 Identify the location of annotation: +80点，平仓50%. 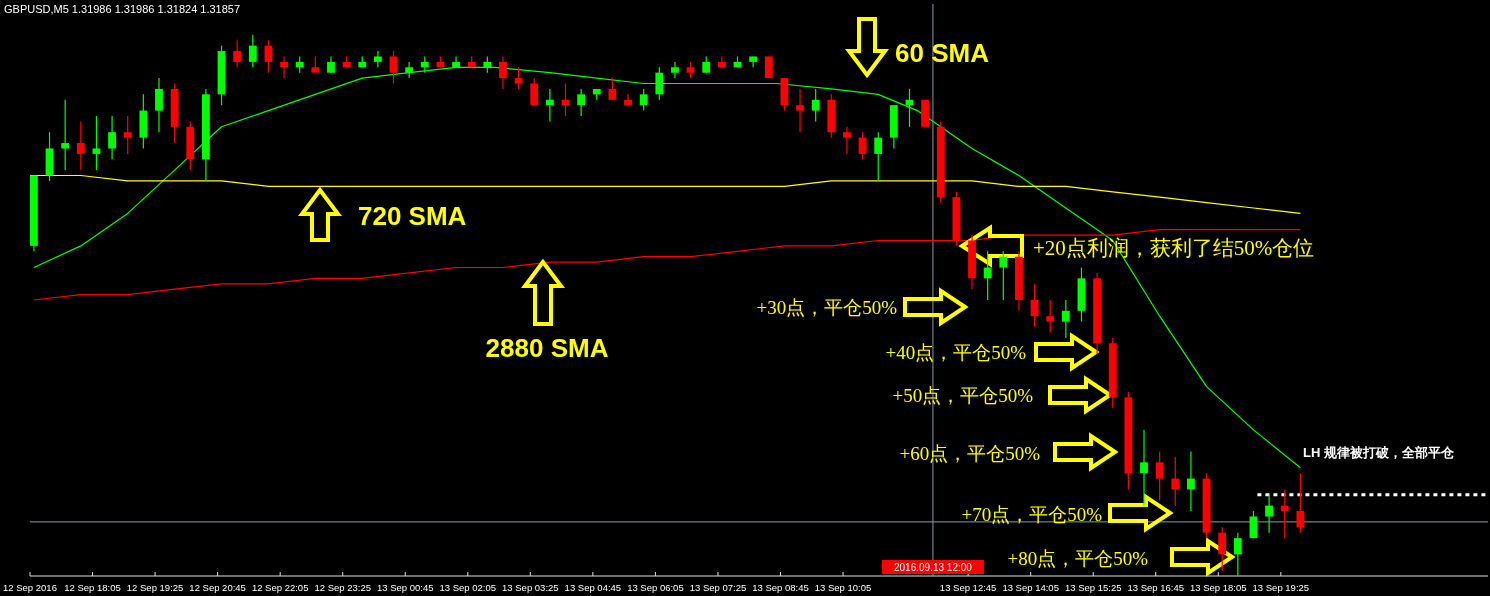
(1077, 558).